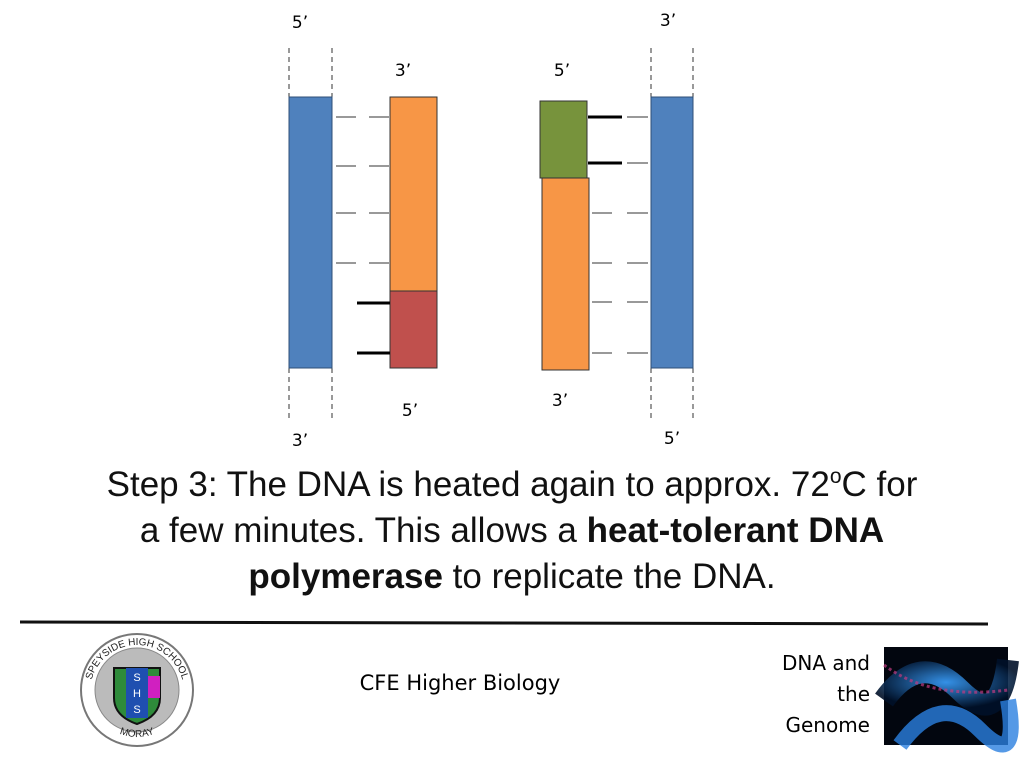 This screenshot has width=1024, height=768. I want to click on course-title: CFE Higher Biology, so click(460, 683).